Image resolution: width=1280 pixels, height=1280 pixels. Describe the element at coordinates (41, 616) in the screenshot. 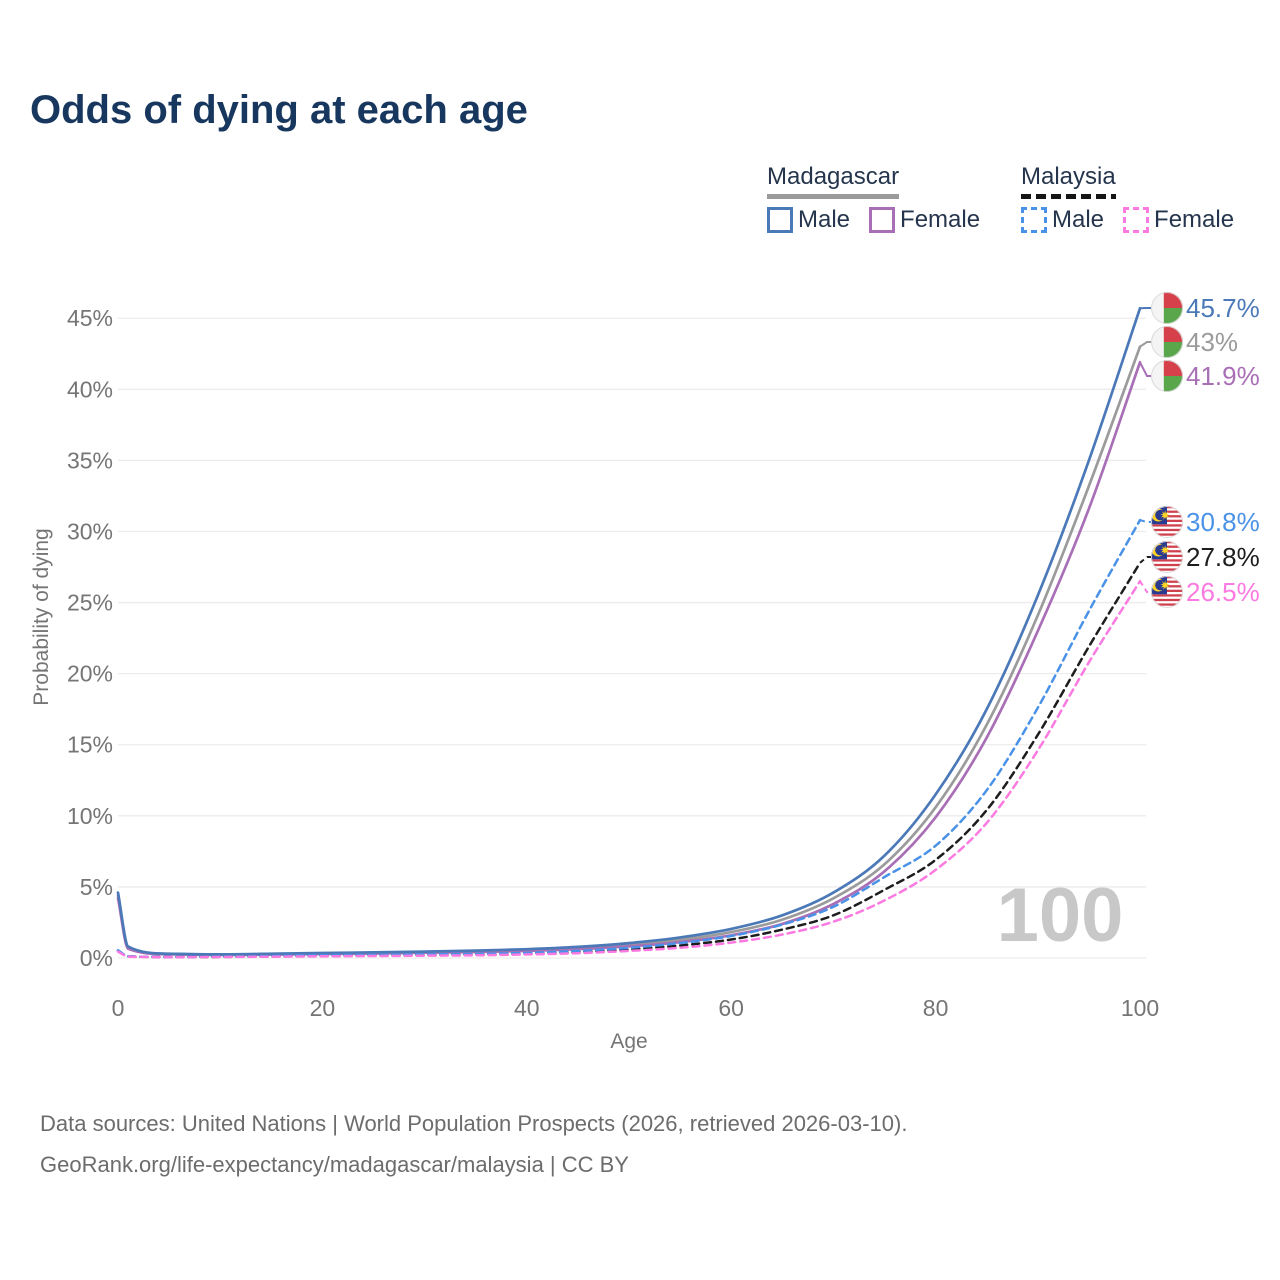

I see `y-axis-title: Probability of dying` at that location.